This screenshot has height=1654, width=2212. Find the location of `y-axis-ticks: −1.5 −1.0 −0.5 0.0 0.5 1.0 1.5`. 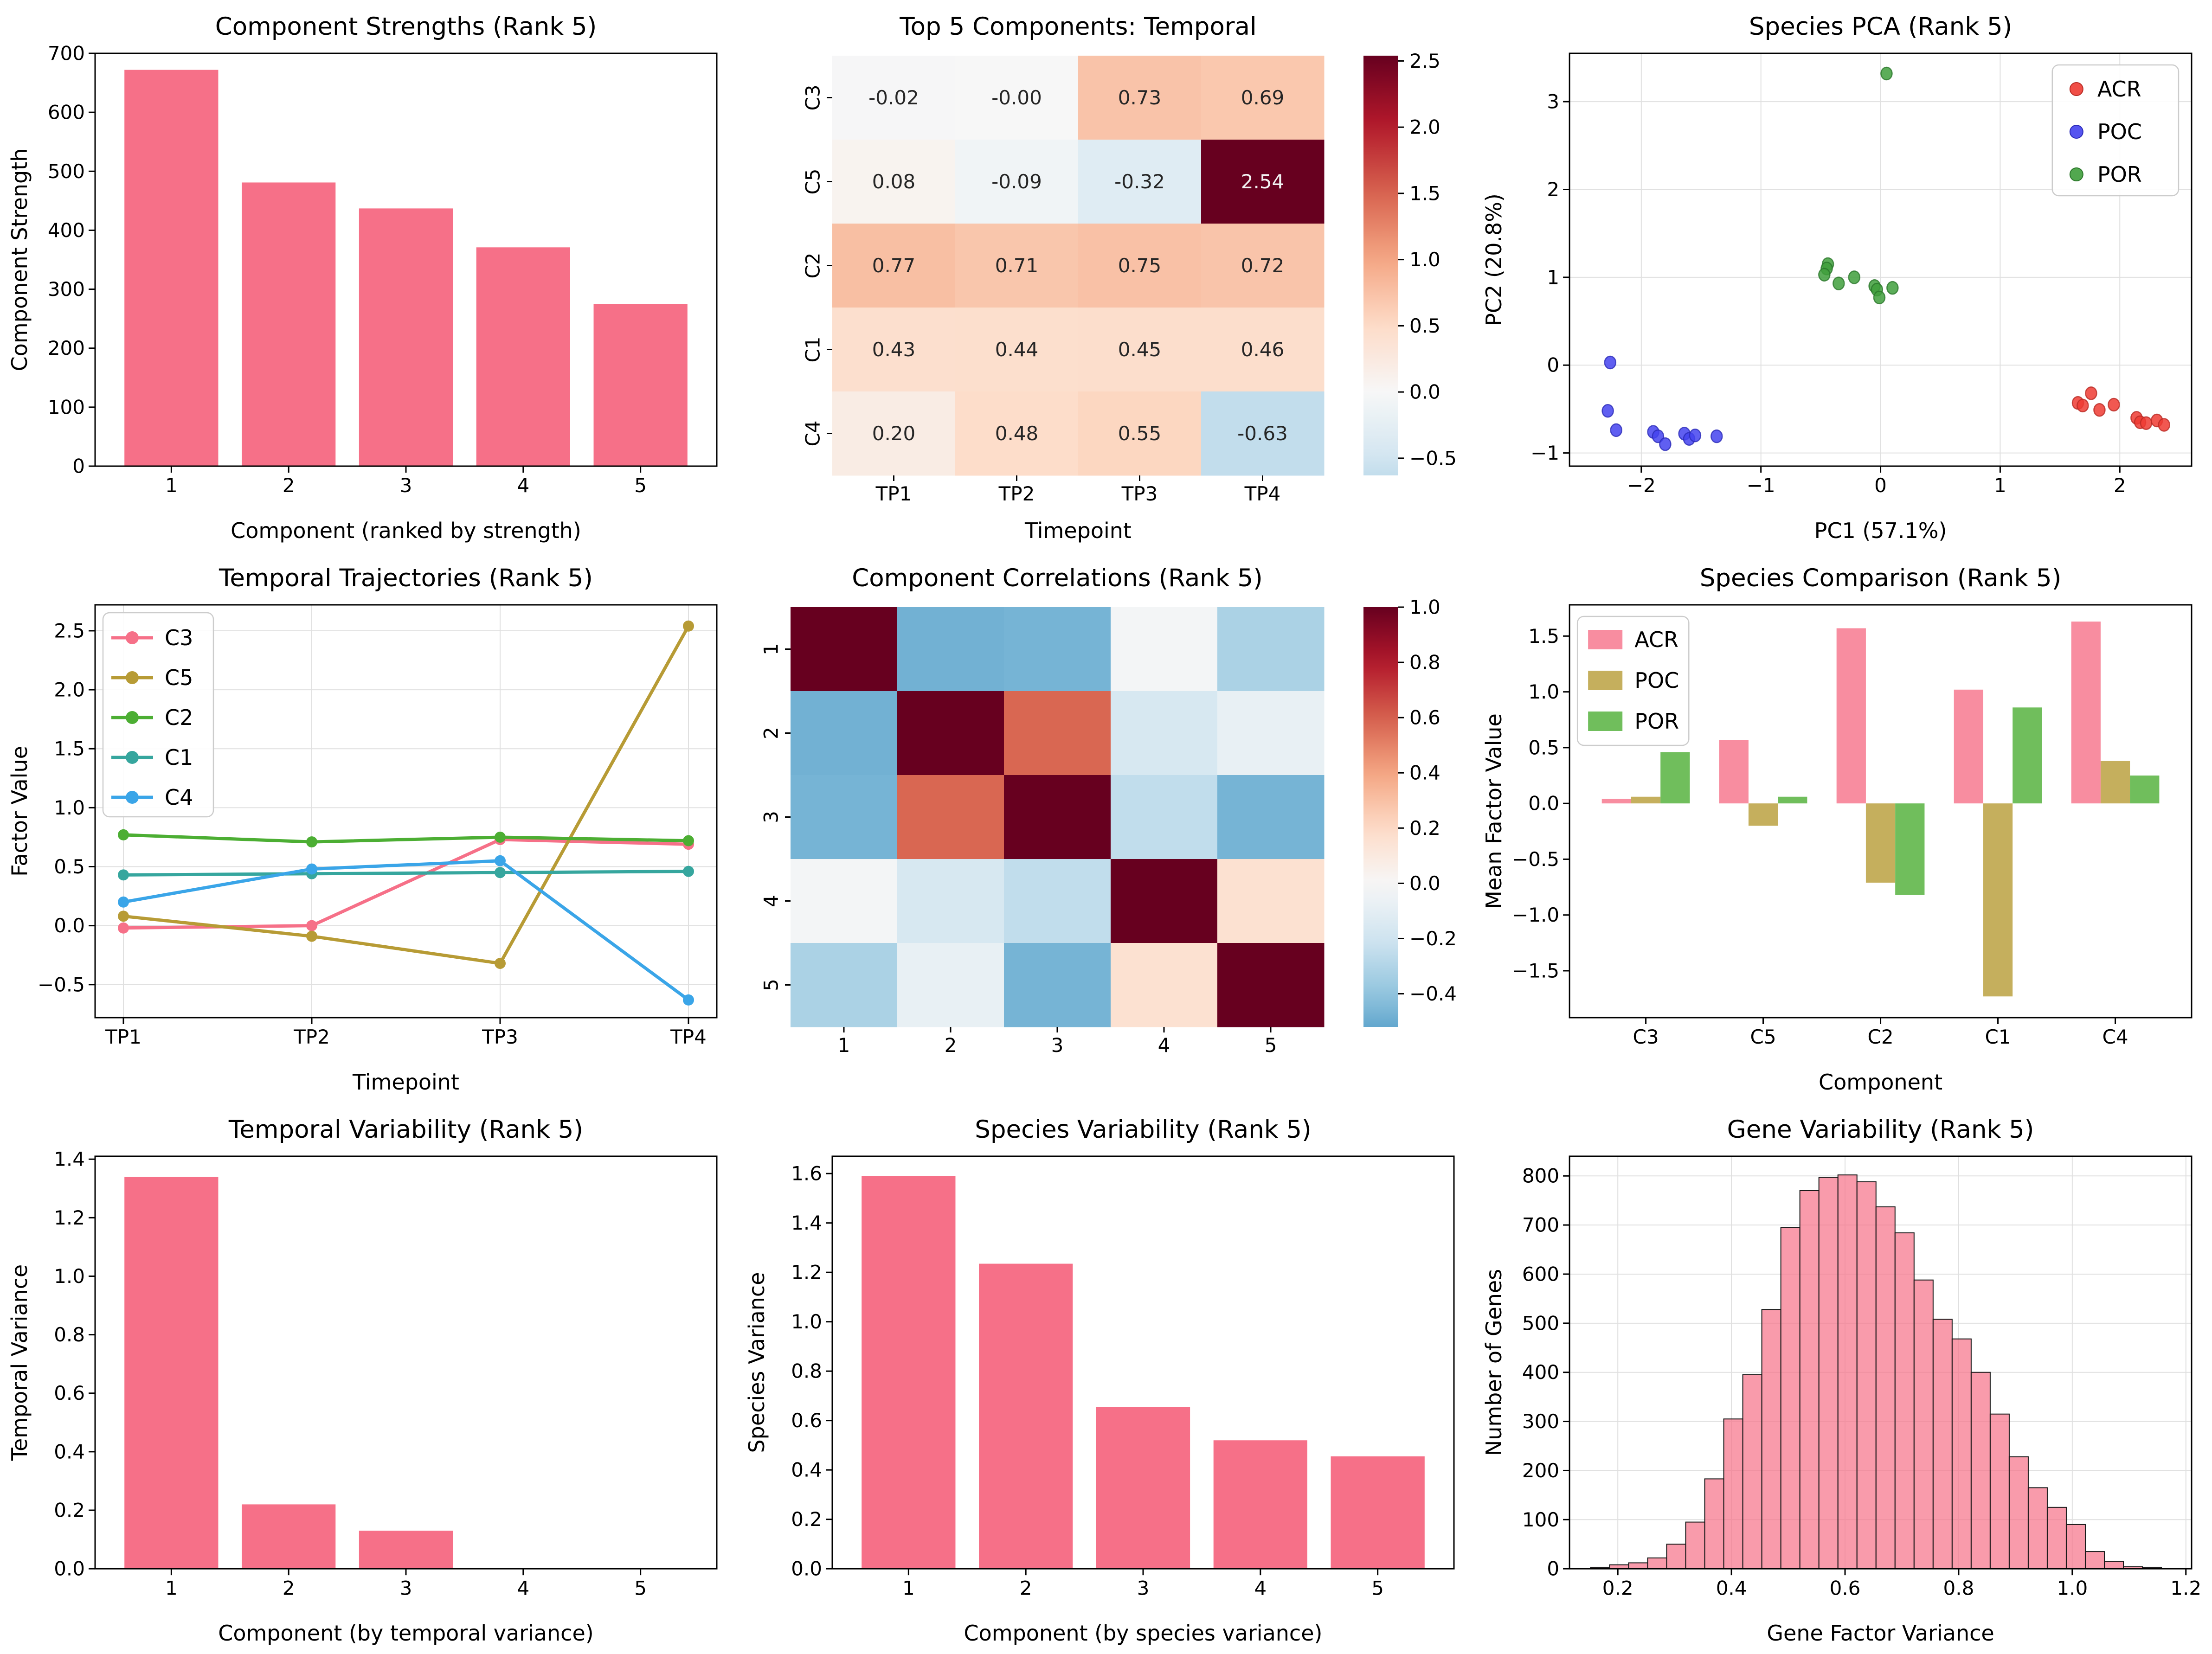

y-axis-ticks: −1.5 −1.0 −0.5 0.0 0.5 1.0 1.5 is located at coordinates (1541, 803).